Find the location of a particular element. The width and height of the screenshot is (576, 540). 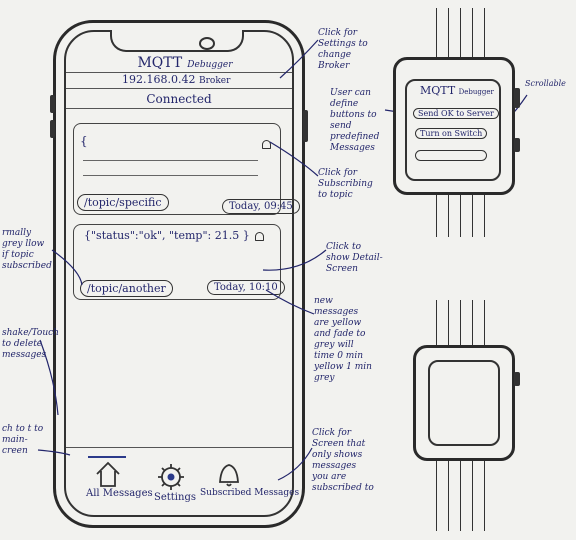

broker-divider is located at coordinates (179, 88).